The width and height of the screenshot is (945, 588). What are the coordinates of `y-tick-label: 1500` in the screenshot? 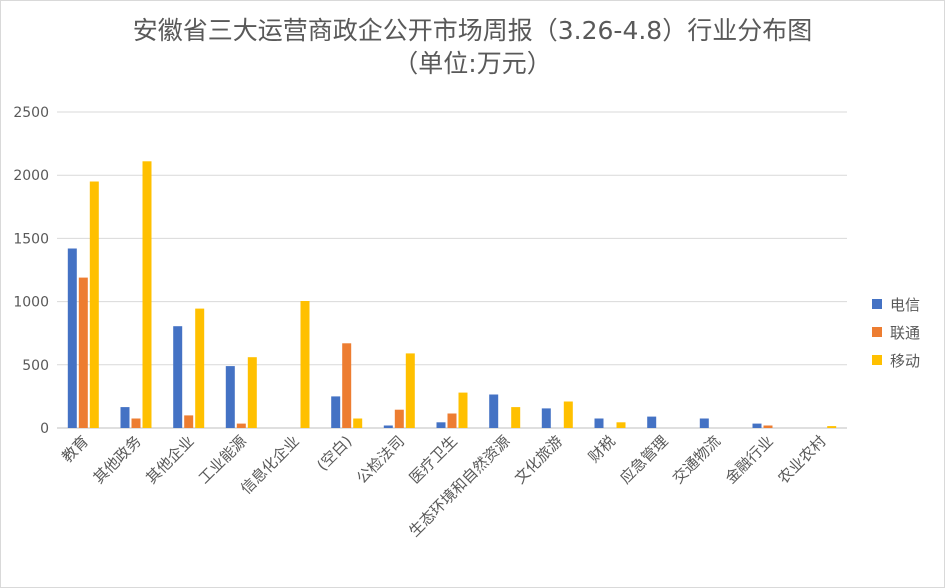 It's located at (31, 239).